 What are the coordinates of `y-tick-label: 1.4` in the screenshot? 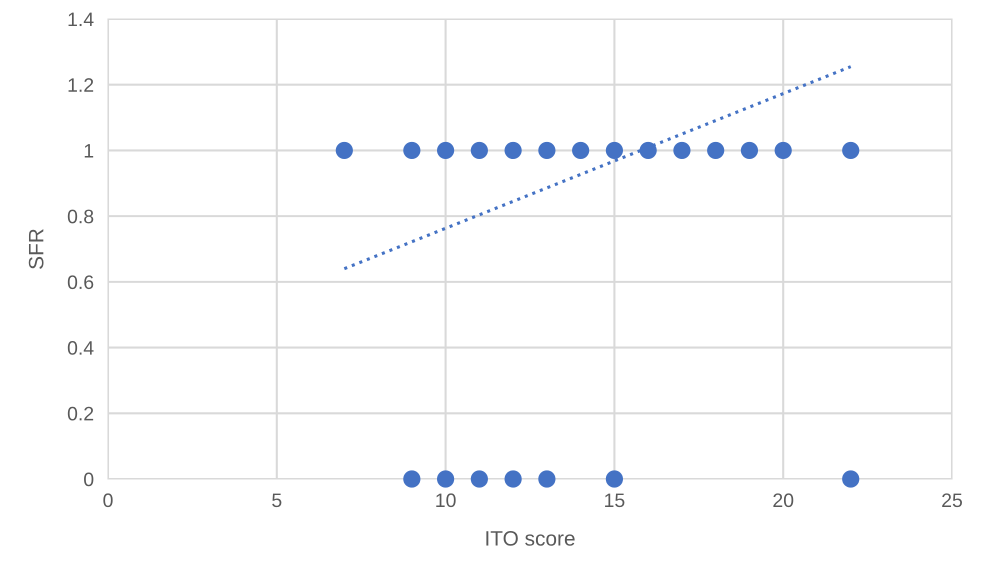 It's located at (81, 19).